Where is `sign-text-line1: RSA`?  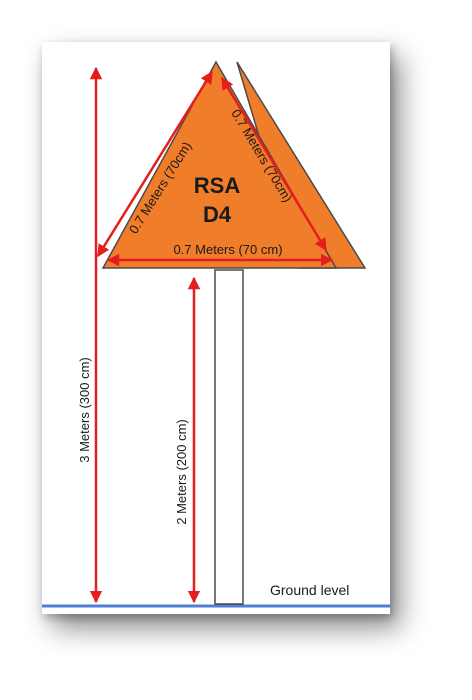 sign-text-line1: RSA is located at coordinates (217, 185).